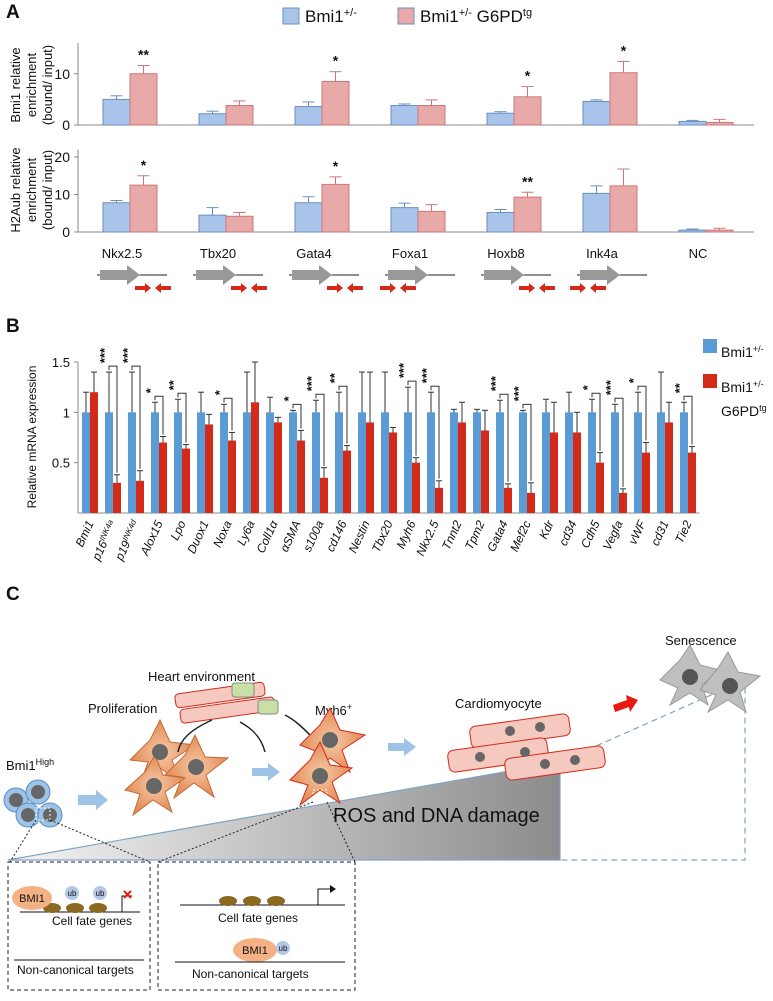  I want to click on legend-label: G6PDtg, so click(744, 411).